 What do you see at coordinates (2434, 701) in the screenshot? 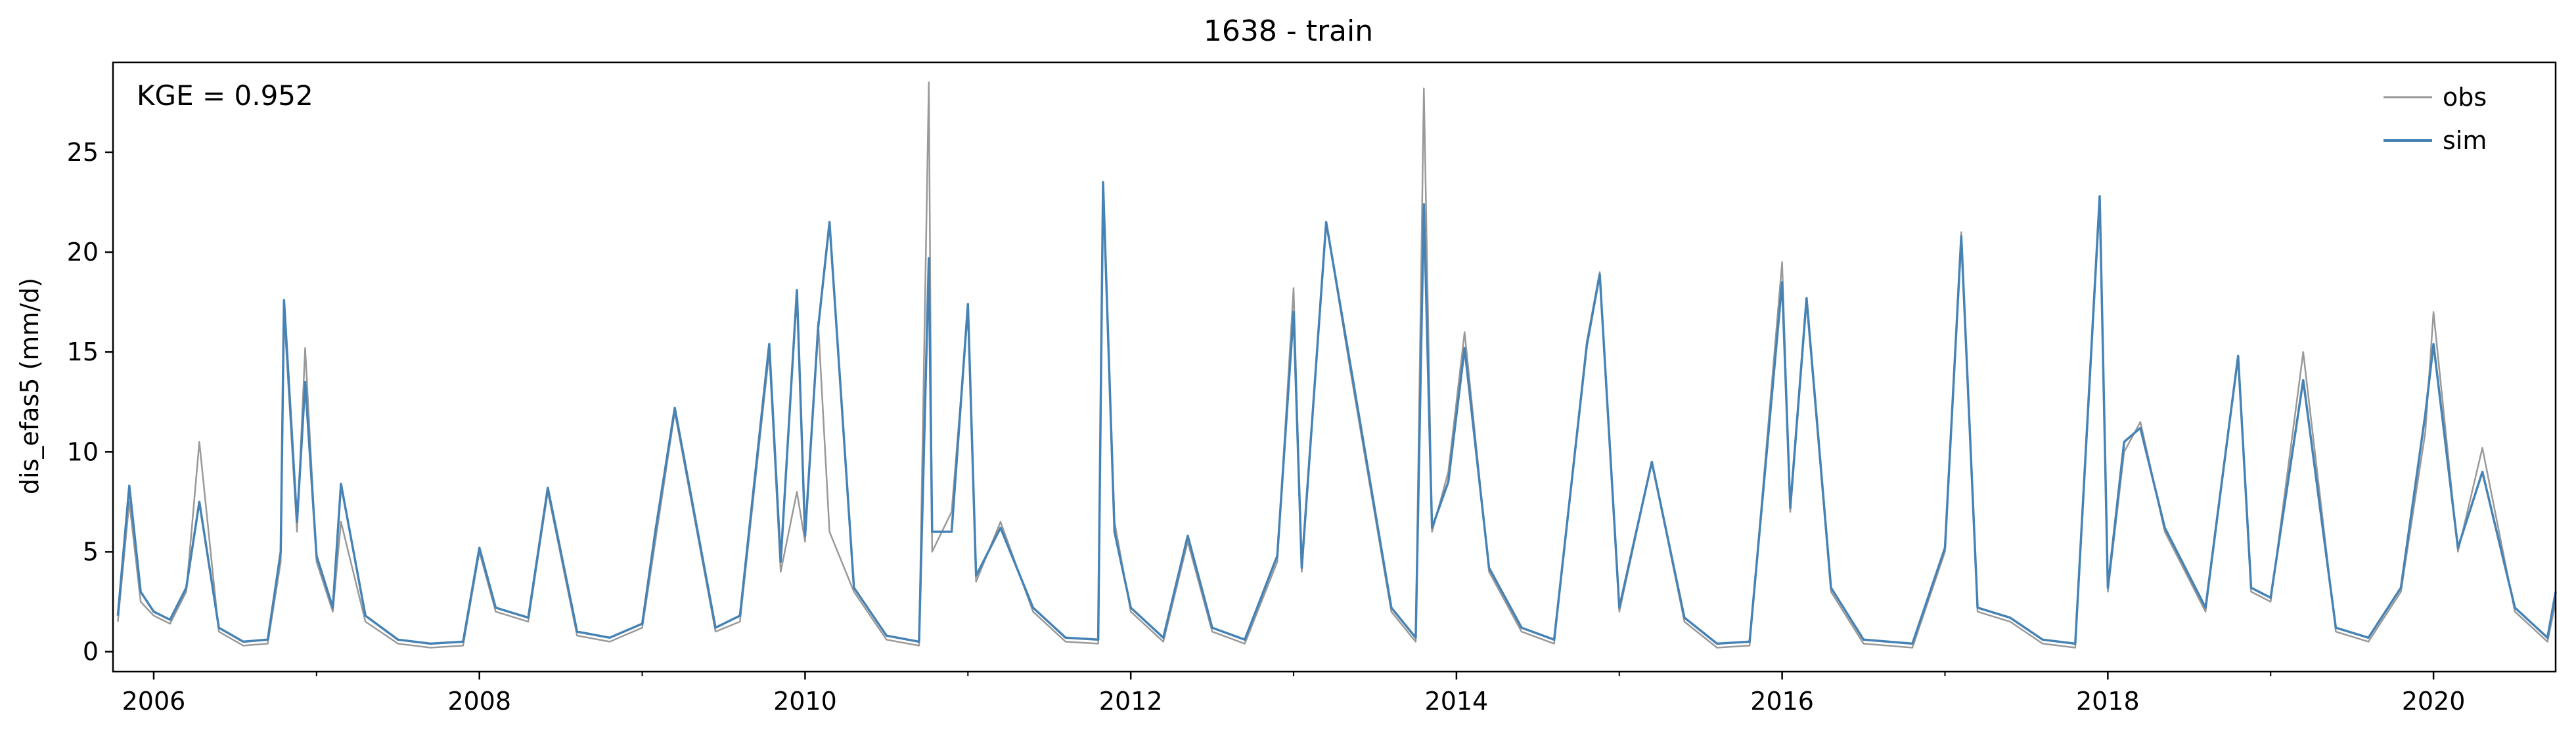
I see `x-tick-label: 2020` at bounding box center [2434, 701].